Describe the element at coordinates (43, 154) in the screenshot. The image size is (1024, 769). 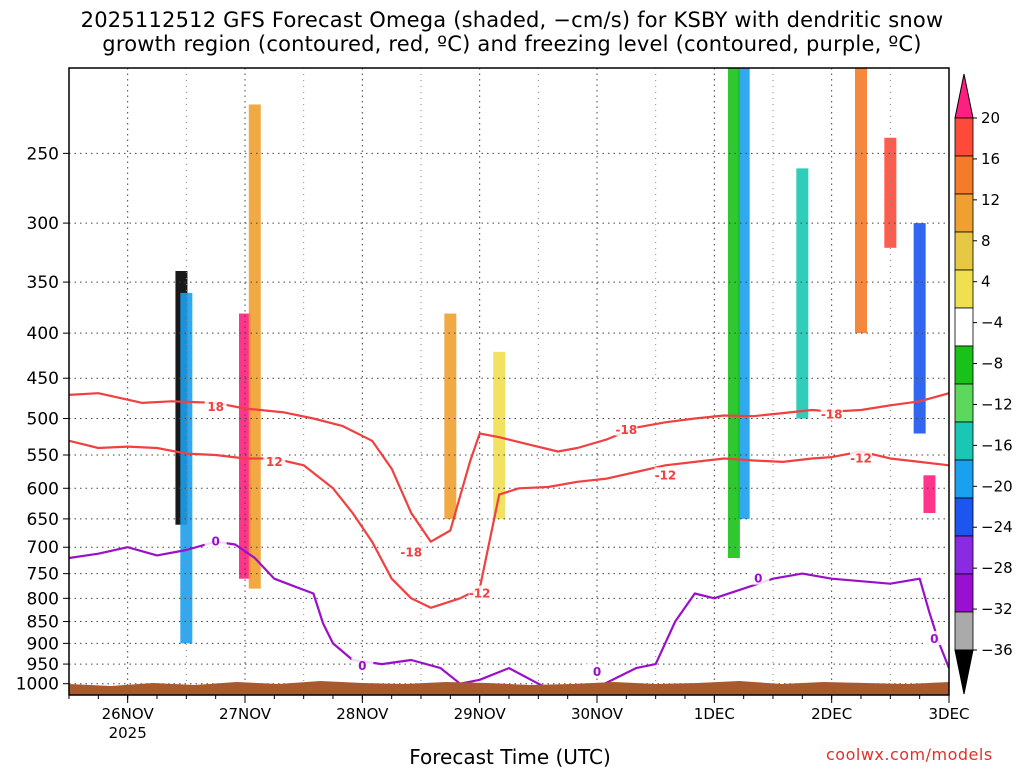
I see `y-tick-label-0: 250` at that location.